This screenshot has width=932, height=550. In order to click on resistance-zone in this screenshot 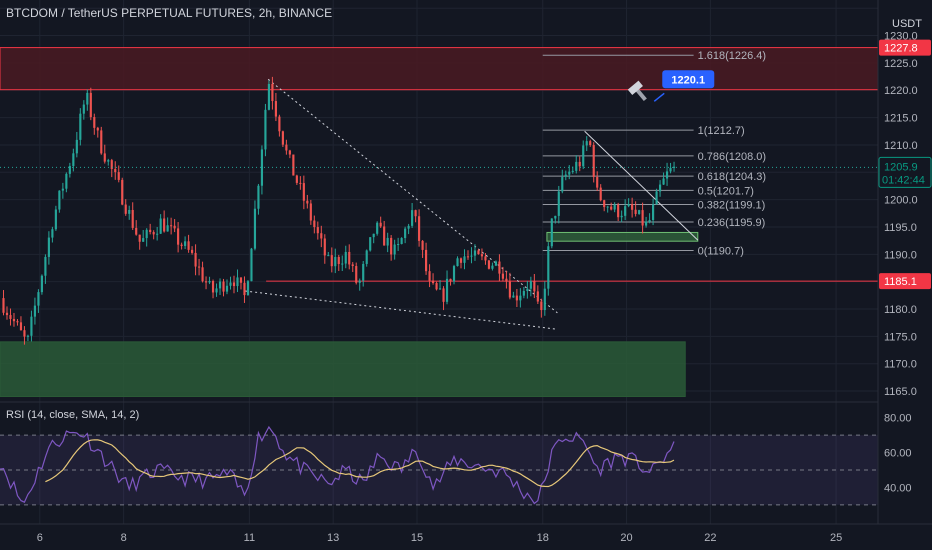, I will do `click(439, 69)`.